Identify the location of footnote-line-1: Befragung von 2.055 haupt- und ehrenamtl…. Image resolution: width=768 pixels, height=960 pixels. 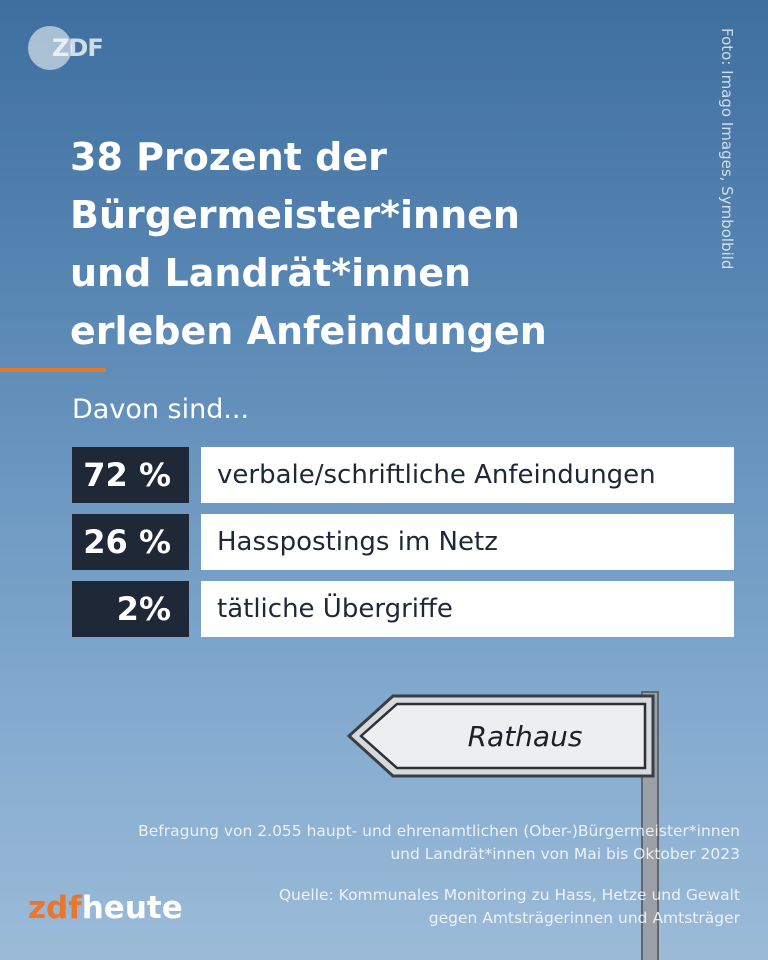
(439, 831).